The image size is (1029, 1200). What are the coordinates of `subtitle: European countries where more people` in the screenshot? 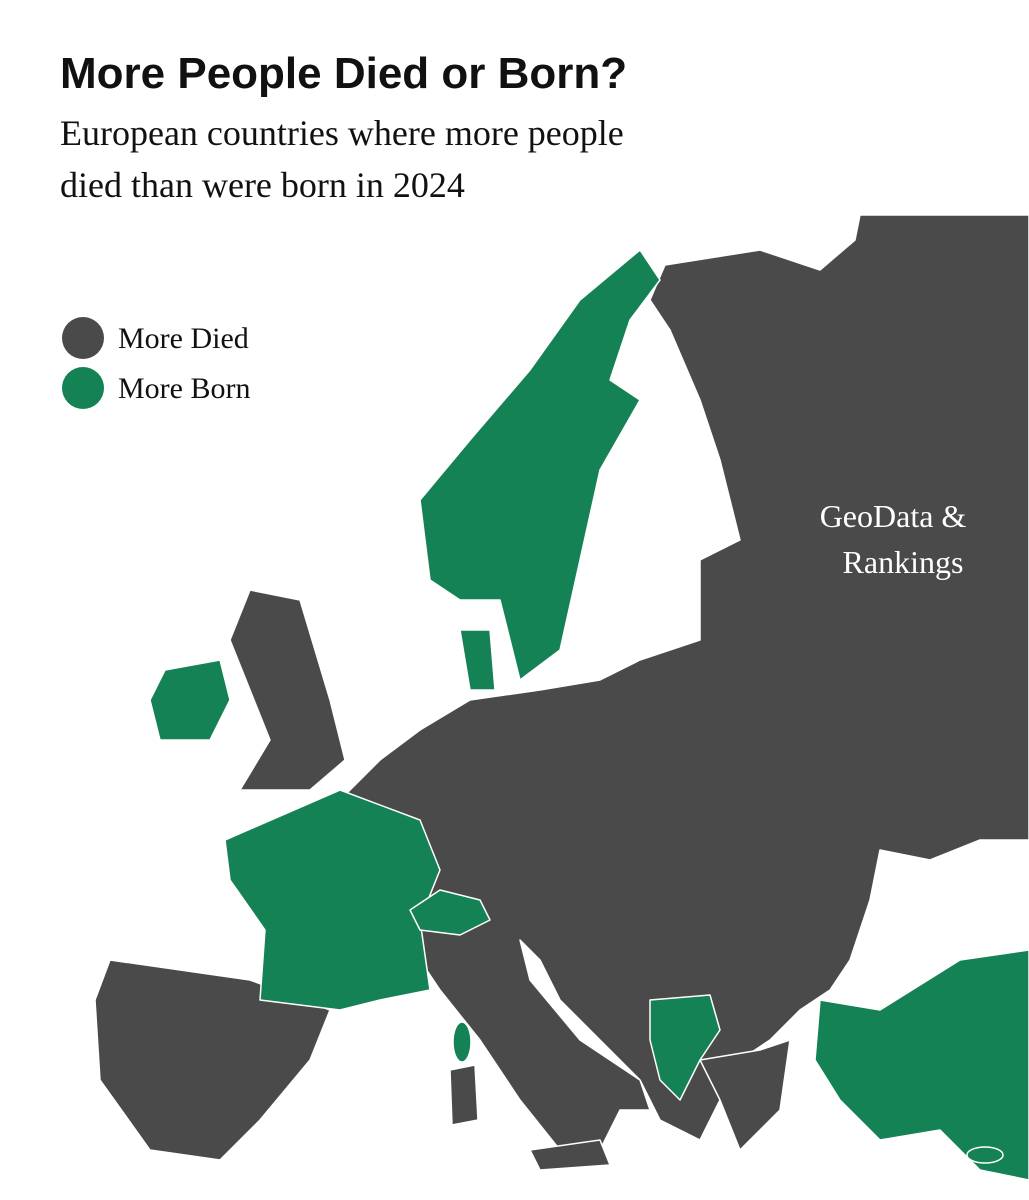 It's located at (342, 133).